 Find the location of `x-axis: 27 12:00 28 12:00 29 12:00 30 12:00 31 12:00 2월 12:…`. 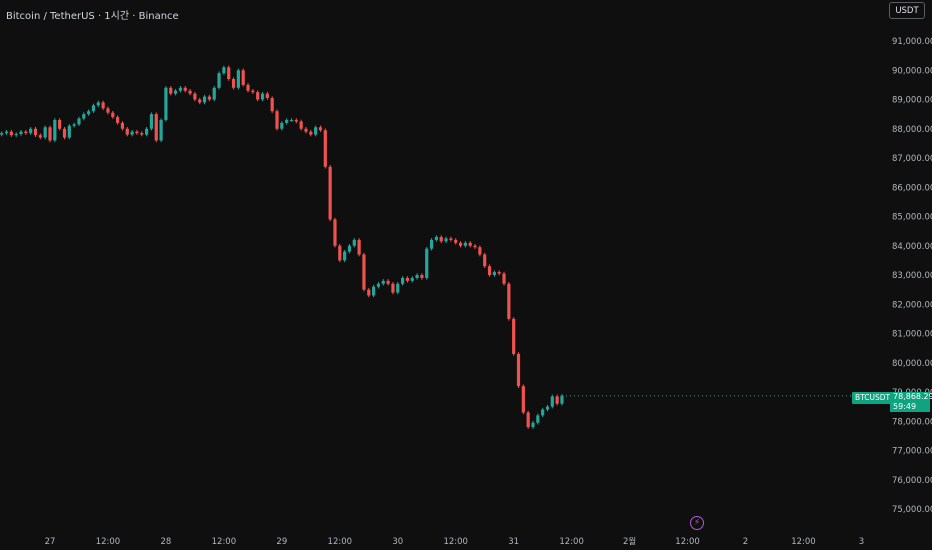

x-axis: 27 12:00 28 12:00 29 12:00 30 12:00 31 12:00 2월 12:… is located at coordinates (455, 541).